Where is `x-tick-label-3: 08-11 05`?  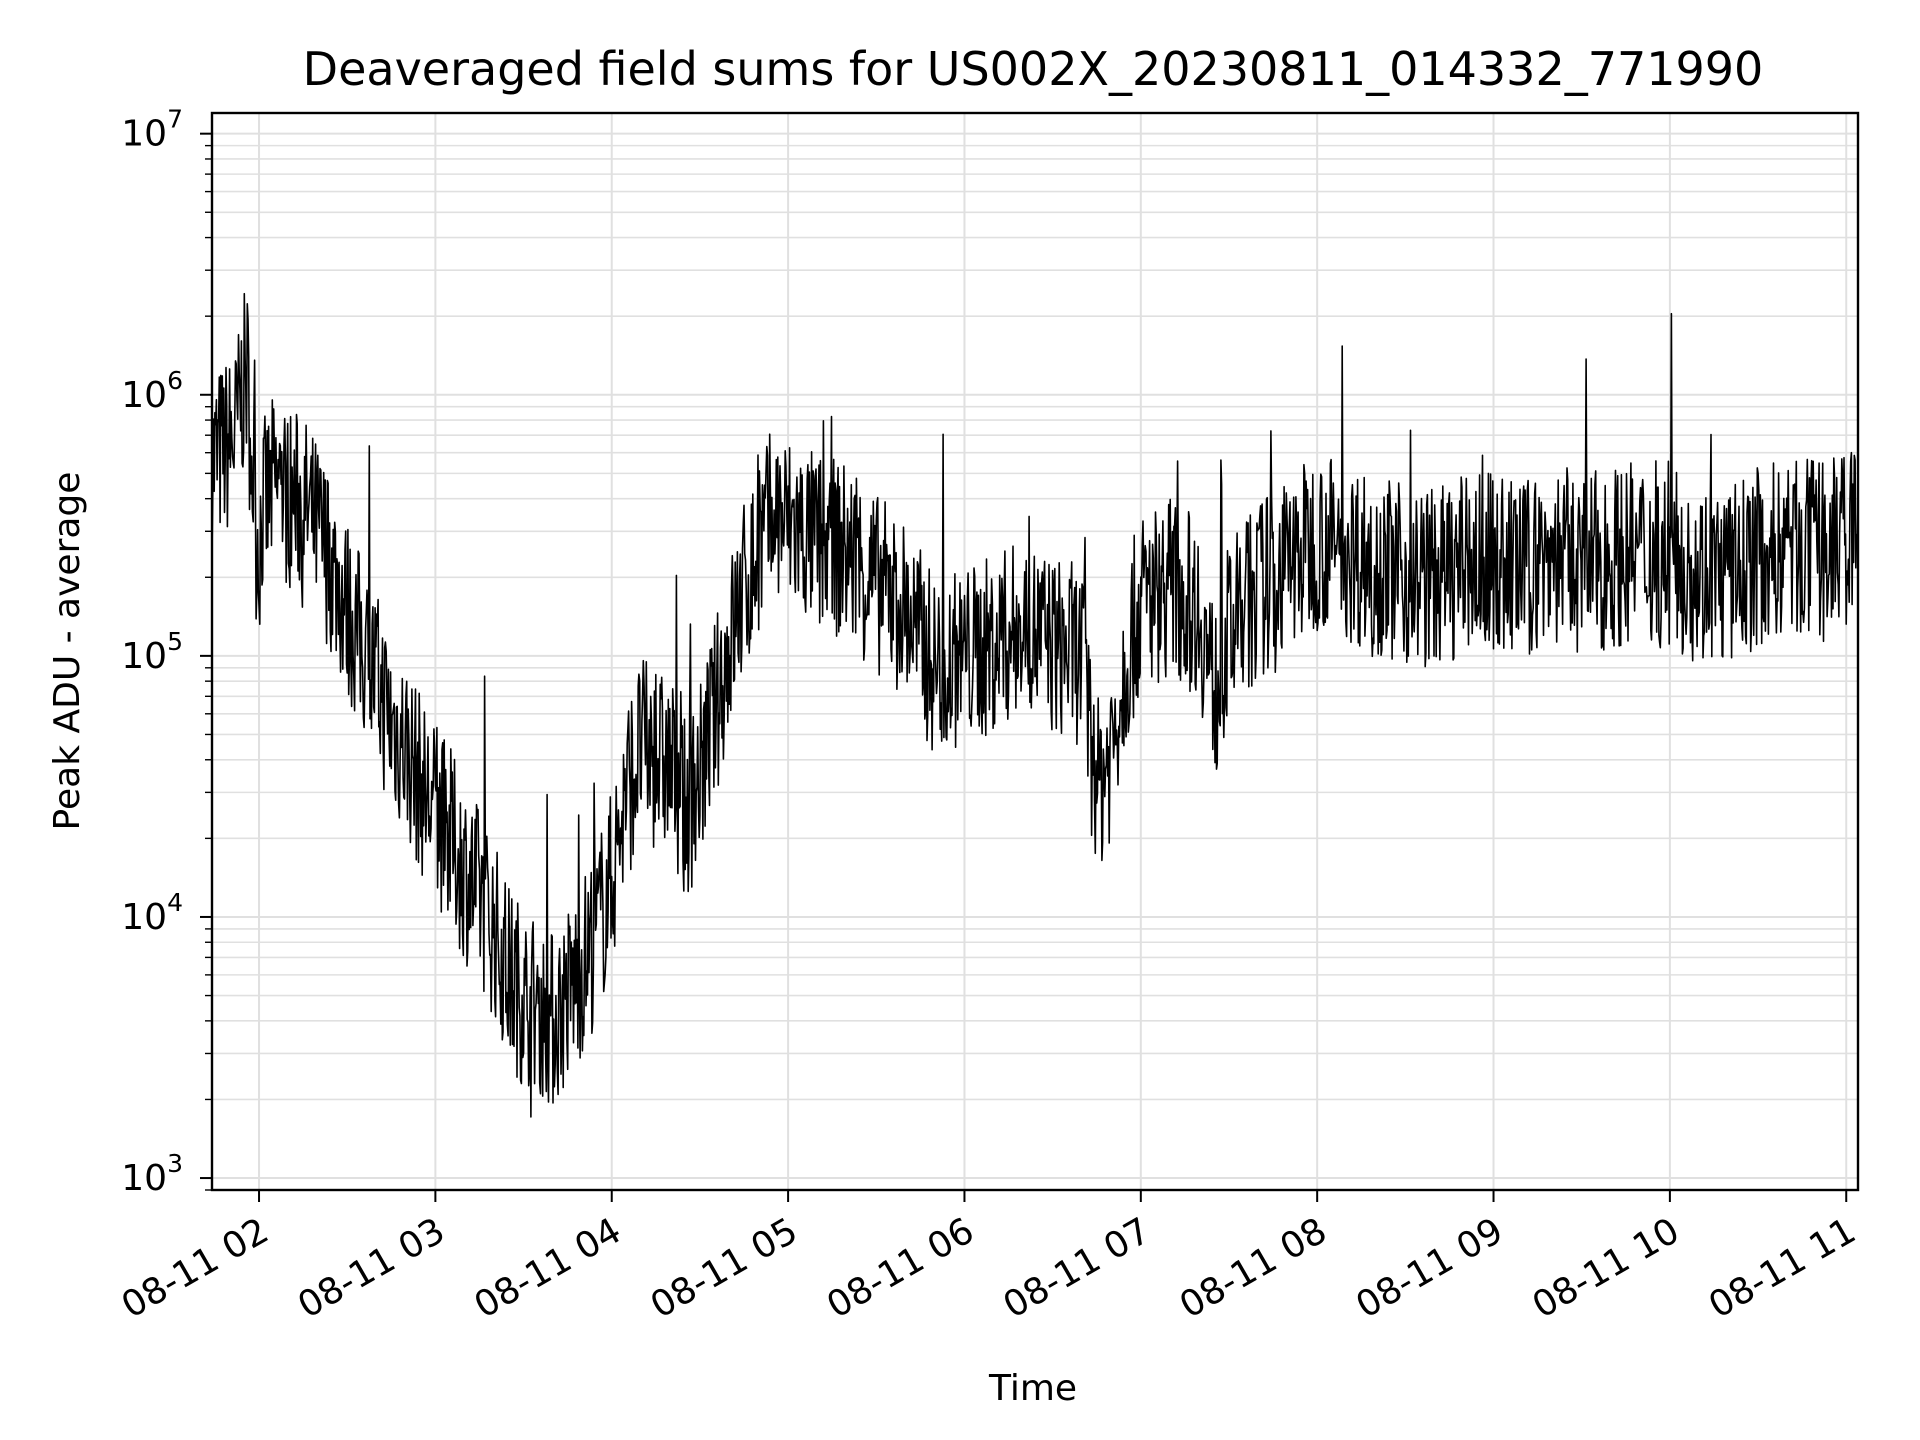
x-tick-label-3: 08-11 05 is located at coordinates (724, 1268).